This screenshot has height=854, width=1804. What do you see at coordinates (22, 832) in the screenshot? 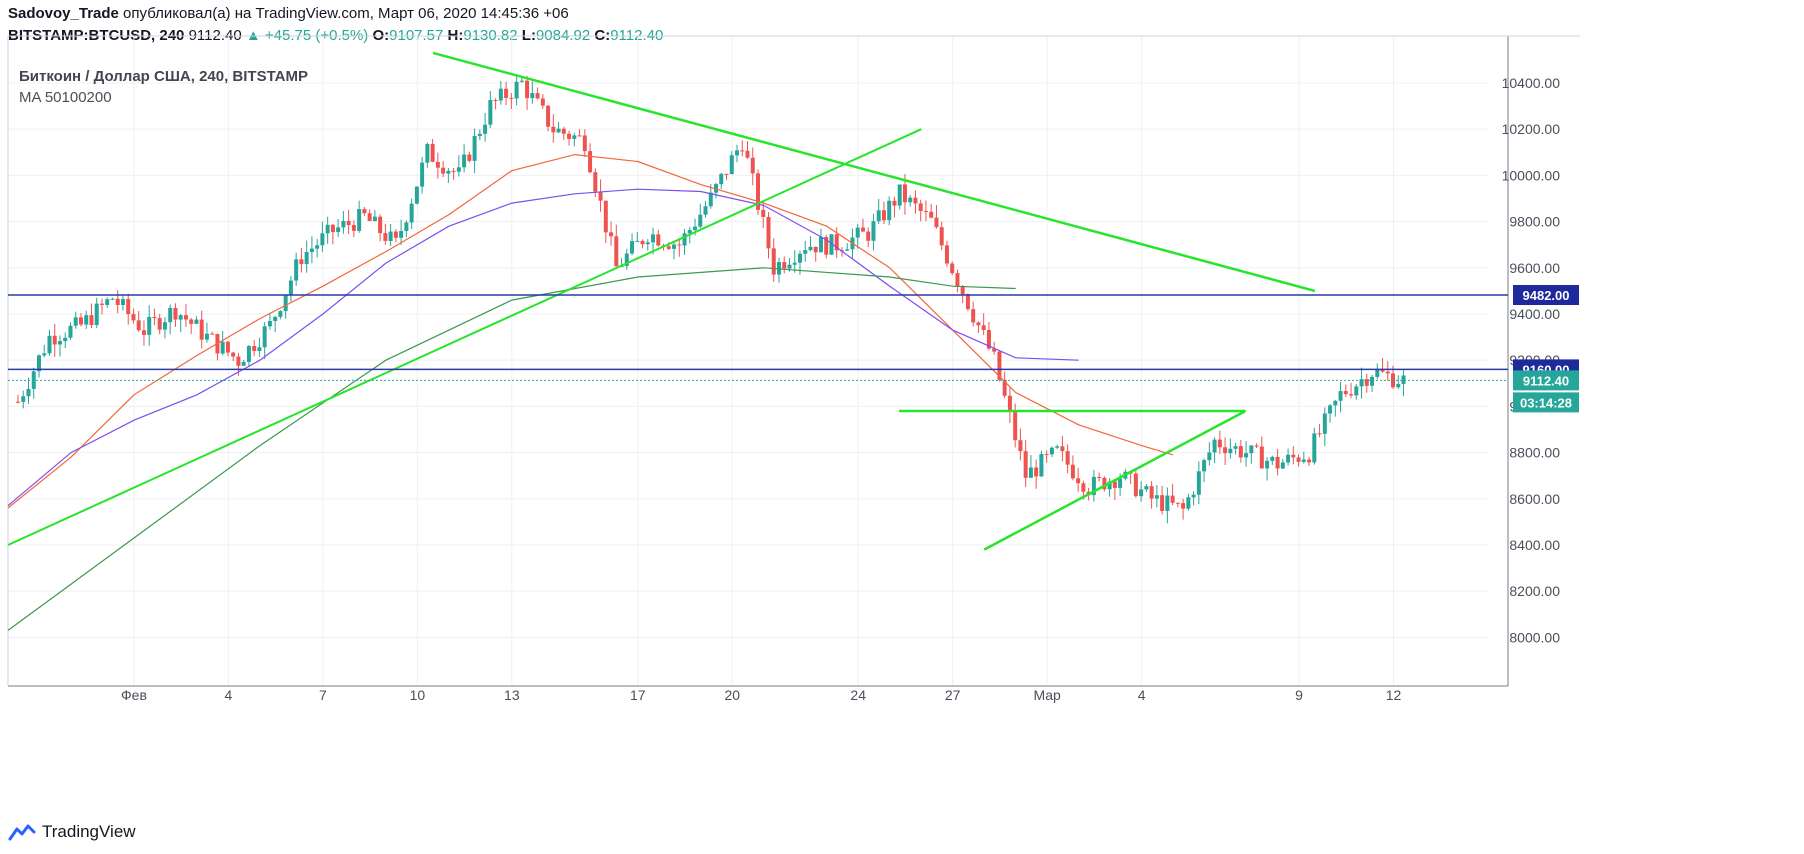
I see `tradingview-logo-icon` at bounding box center [22, 832].